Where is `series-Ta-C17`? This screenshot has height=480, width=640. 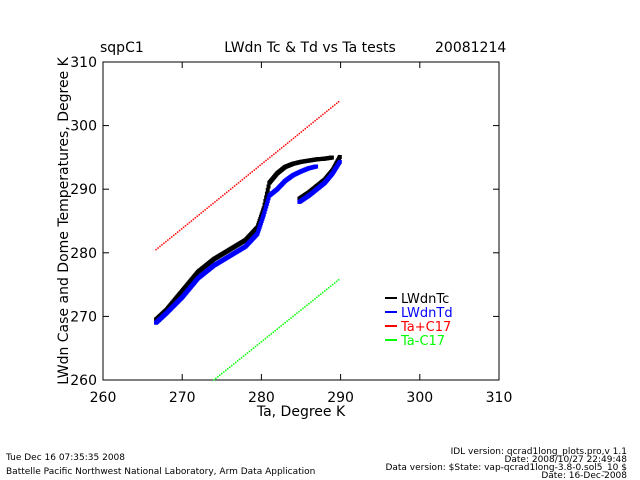 series-Ta-C17 is located at coordinates (276, 330).